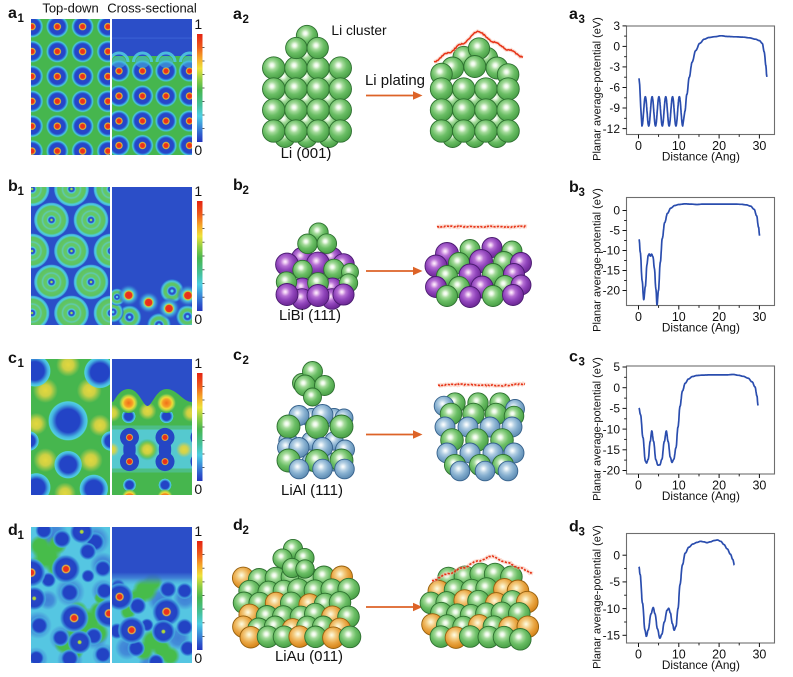 The image size is (793, 677). I want to click on svg-text: LiAu (011), so click(309, 656).